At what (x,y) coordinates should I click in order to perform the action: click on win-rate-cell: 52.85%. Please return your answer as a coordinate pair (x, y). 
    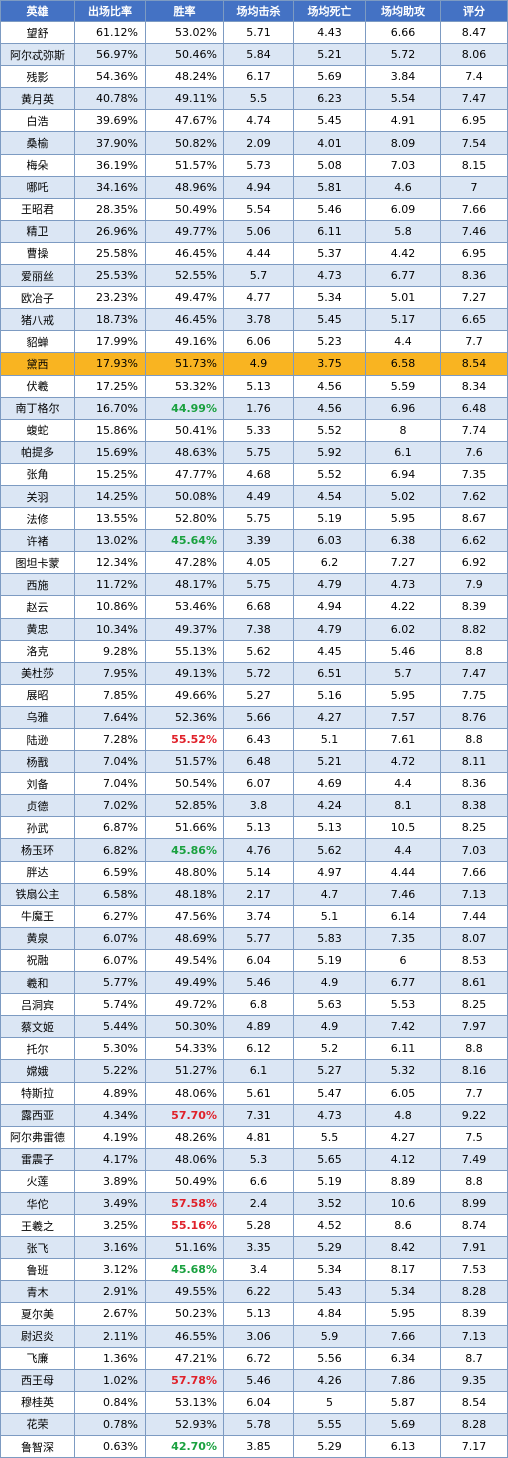
    Looking at the image, I should click on (184, 806).